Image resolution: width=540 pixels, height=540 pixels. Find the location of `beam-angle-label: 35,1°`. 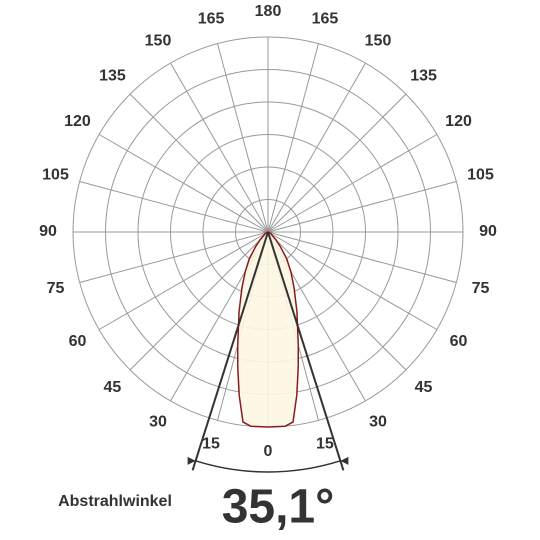

beam-angle-label: 35,1° is located at coordinates (278, 507).